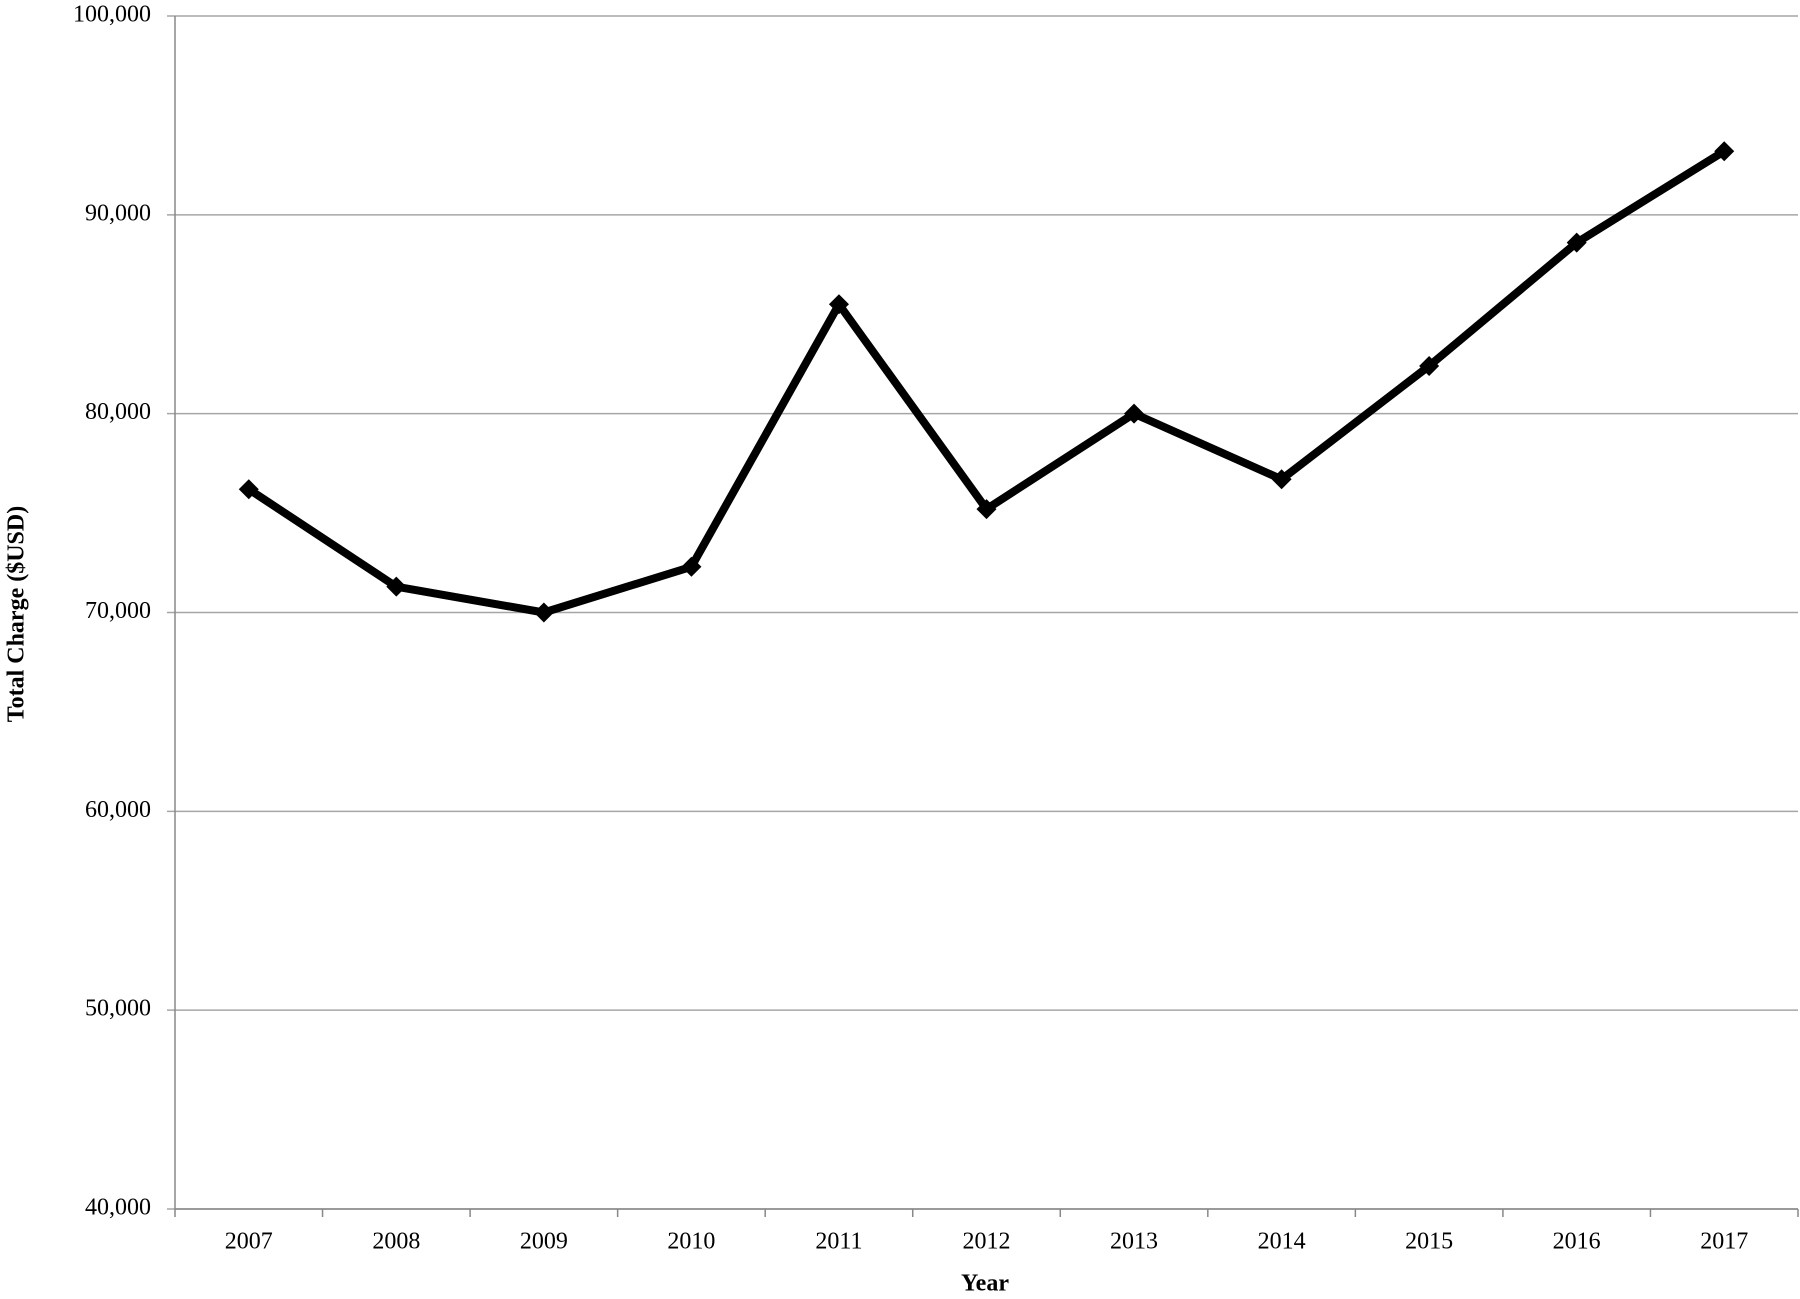 This screenshot has height=1299, width=1800. I want to click on x-tick-label: 2016, so click(1577, 1242).